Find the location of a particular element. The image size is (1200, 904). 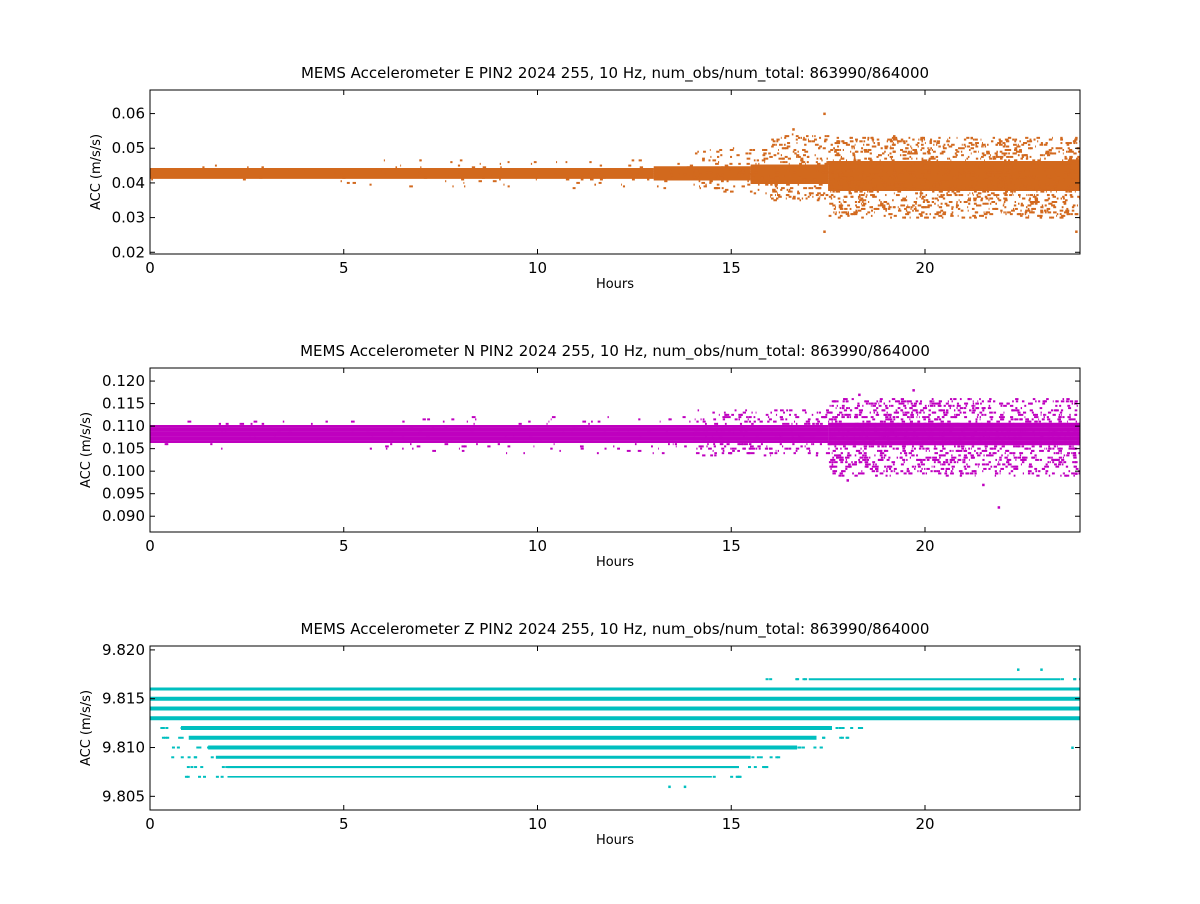

y-tick-label: 0.105 is located at coordinates (123, 449).